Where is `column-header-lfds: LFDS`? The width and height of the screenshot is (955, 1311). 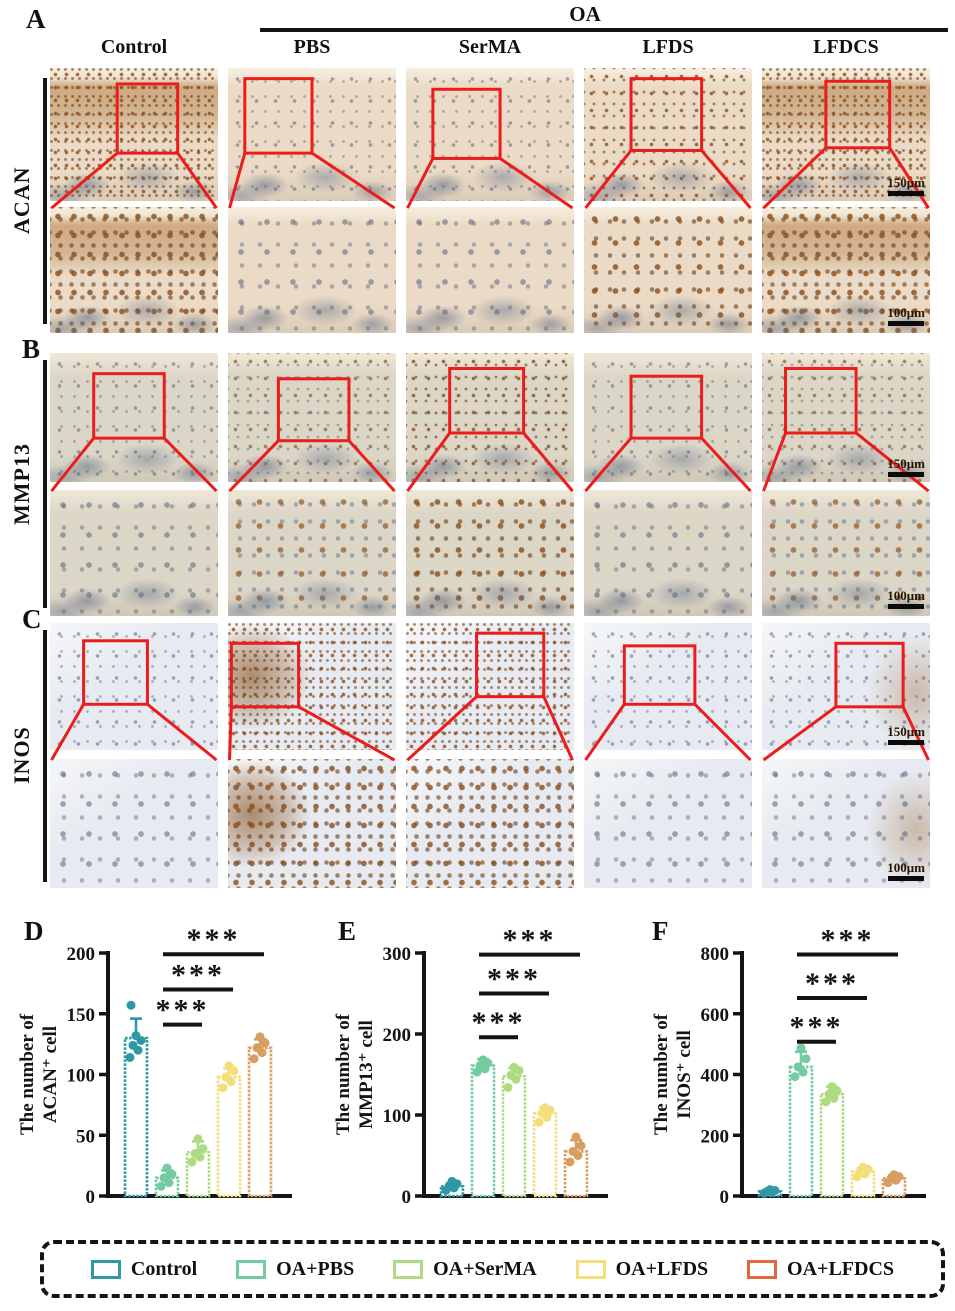
column-header-lfds: LFDS is located at coordinates (668, 47).